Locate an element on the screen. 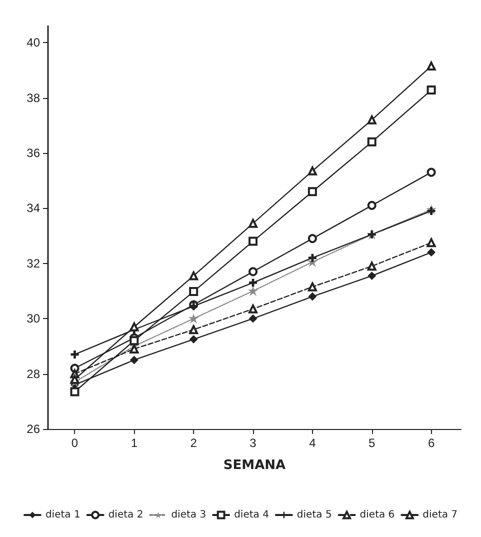 This screenshot has width=481, height=537. y-tick-label: 40 is located at coordinates (33, 43).